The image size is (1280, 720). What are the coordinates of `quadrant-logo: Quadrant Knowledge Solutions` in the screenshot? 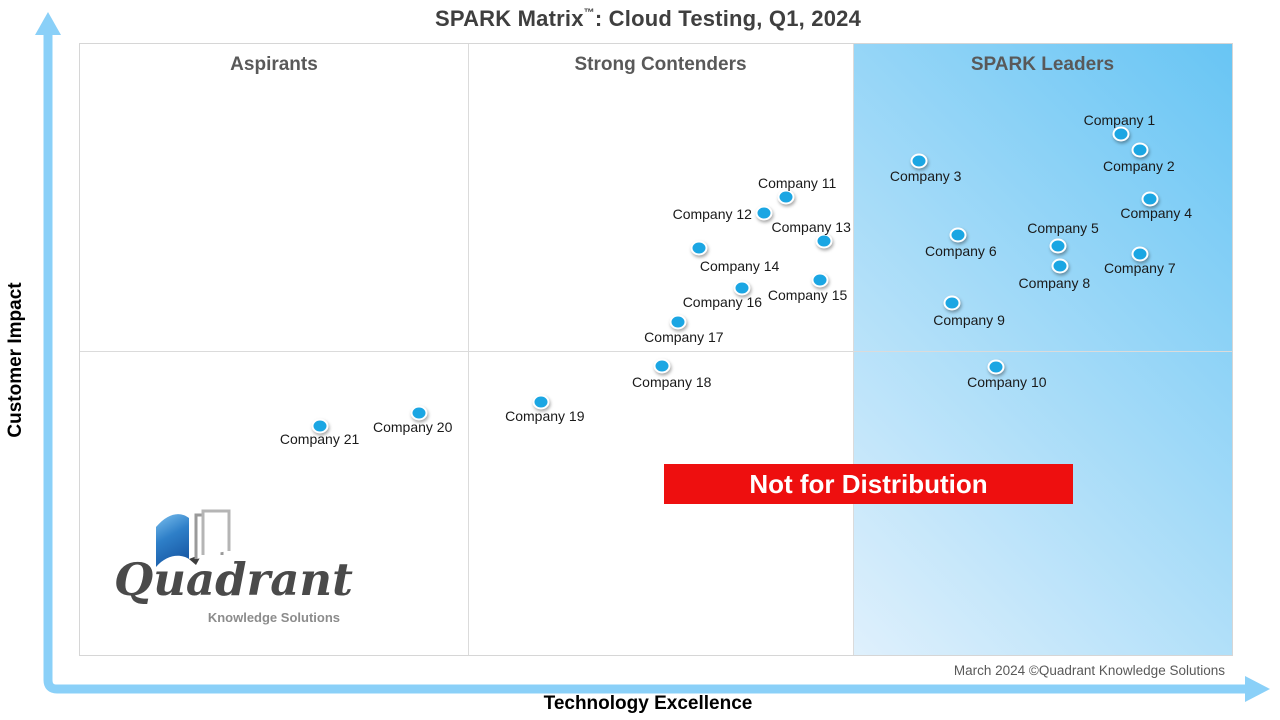 It's located at (233, 569).